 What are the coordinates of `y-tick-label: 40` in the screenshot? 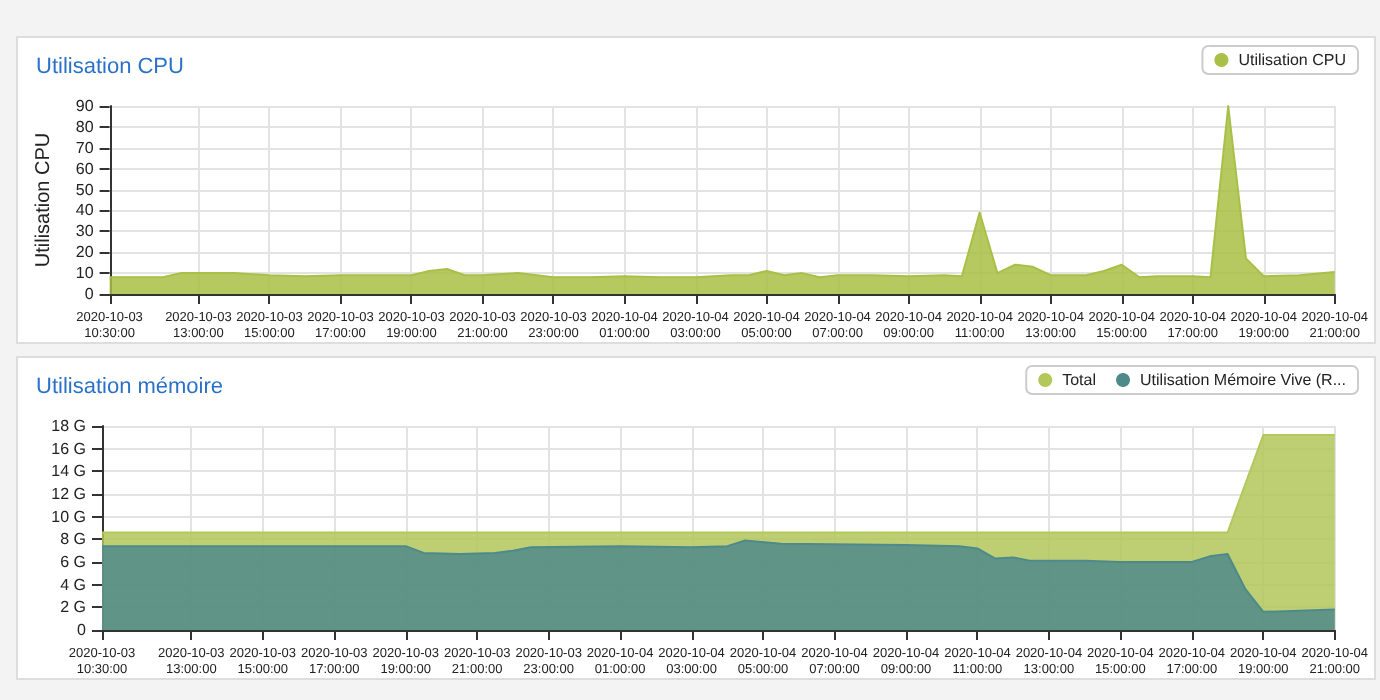 It's located at (85, 210).